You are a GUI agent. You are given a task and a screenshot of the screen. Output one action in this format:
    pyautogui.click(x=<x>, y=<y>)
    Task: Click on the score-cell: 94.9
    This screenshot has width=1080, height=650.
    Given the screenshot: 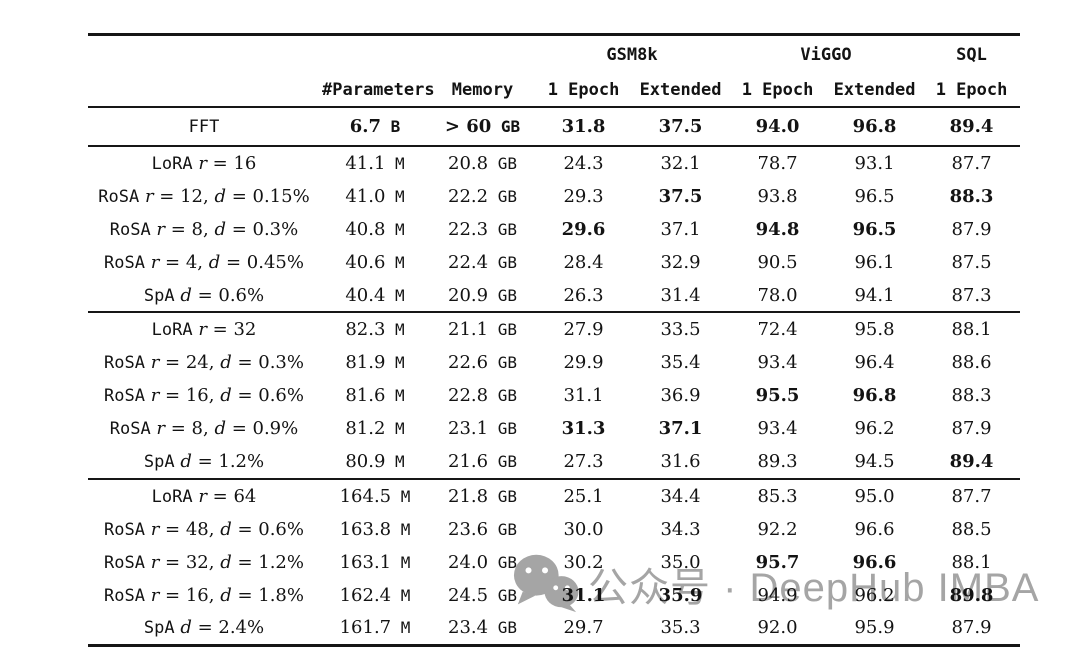 What is the action you would take?
    pyautogui.click(x=777, y=595)
    